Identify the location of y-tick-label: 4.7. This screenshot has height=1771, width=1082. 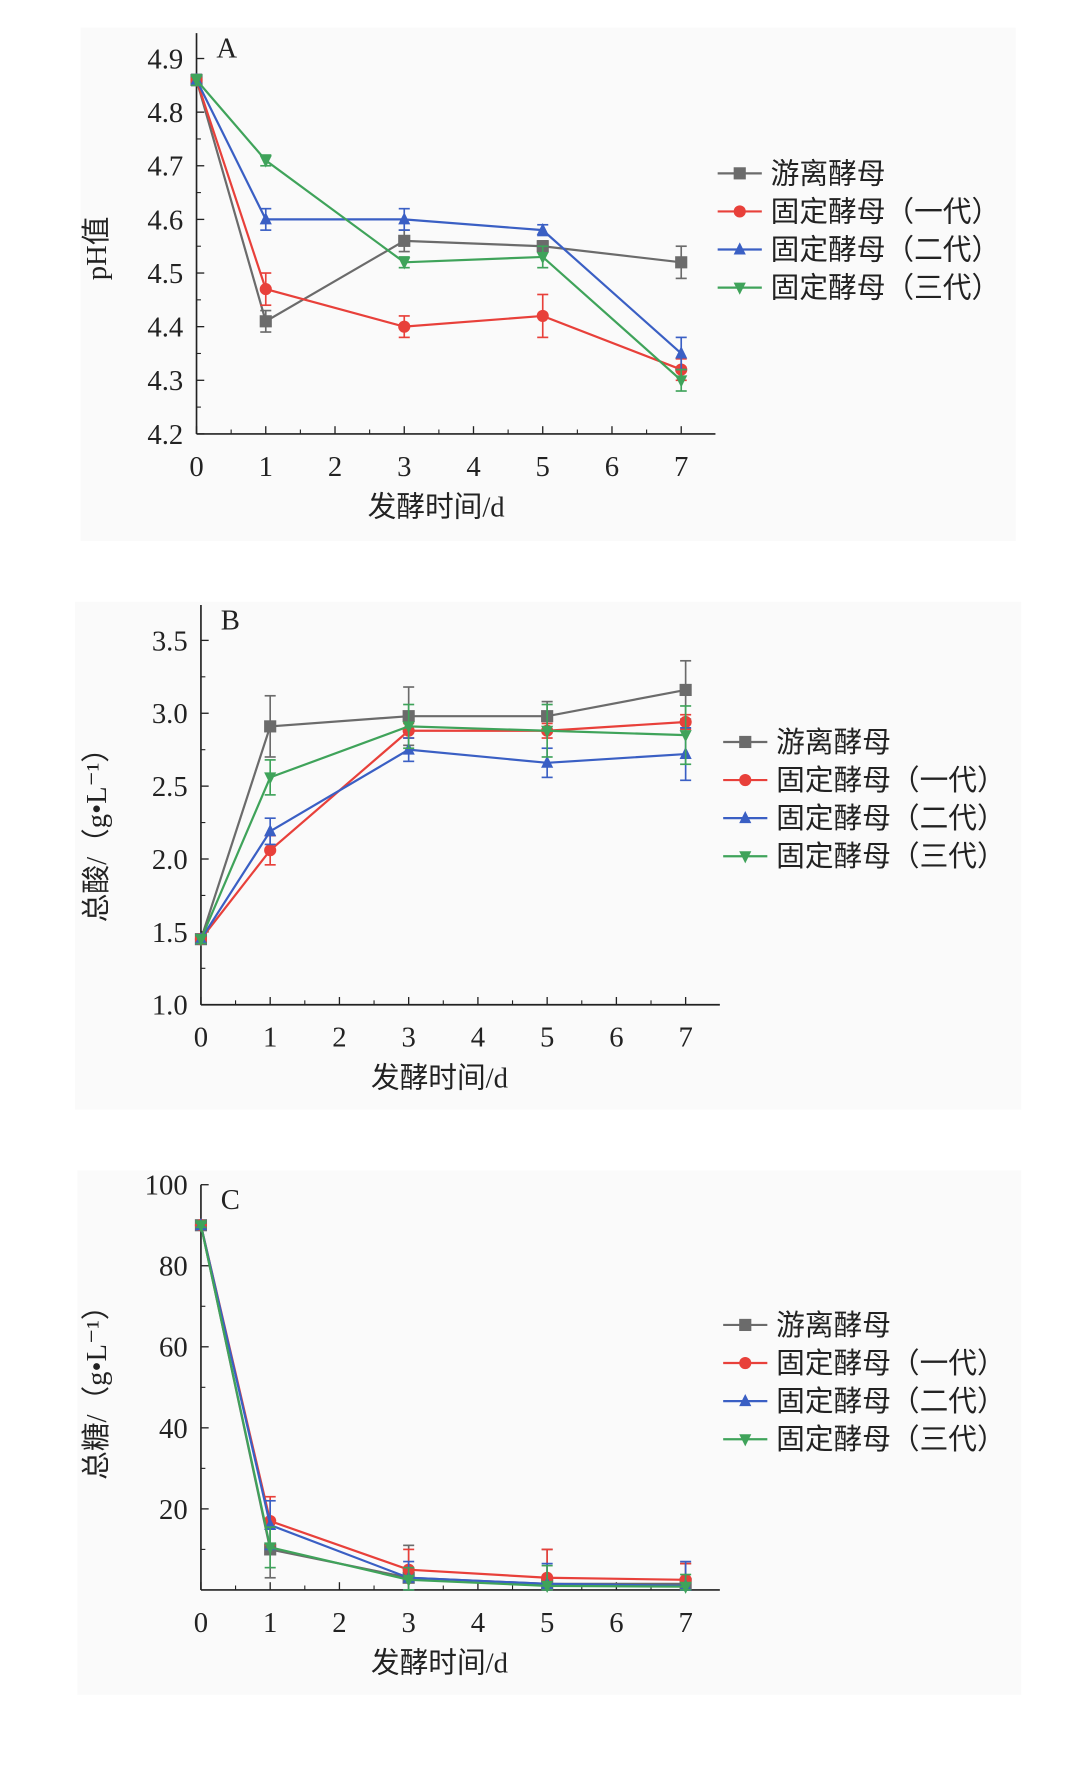
(165, 167).